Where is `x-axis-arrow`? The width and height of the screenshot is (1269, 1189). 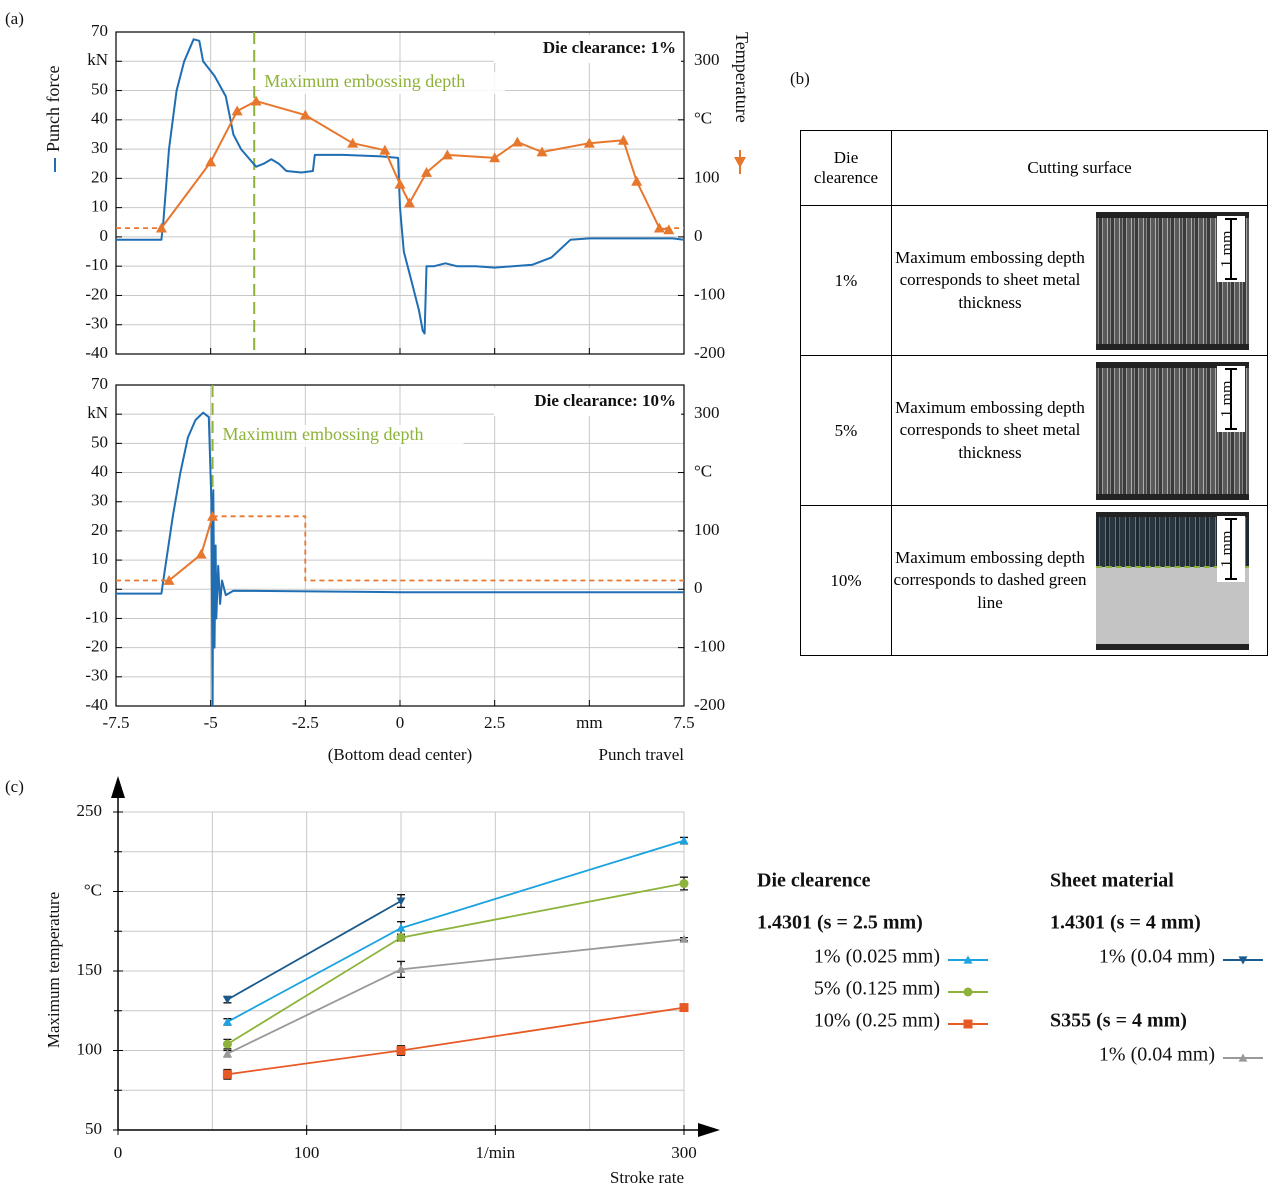 x-axis-arrow is located at coordinates (709, 1130).